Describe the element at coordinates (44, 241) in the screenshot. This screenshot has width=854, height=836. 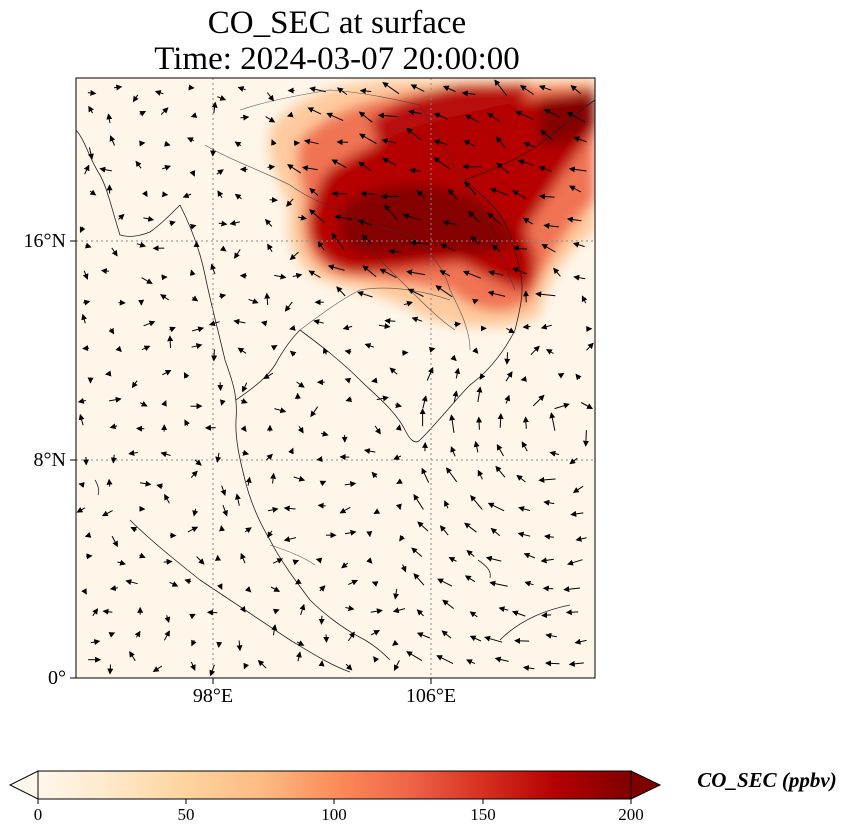
I see `y-tick-label-16n: 16°N` at that location.